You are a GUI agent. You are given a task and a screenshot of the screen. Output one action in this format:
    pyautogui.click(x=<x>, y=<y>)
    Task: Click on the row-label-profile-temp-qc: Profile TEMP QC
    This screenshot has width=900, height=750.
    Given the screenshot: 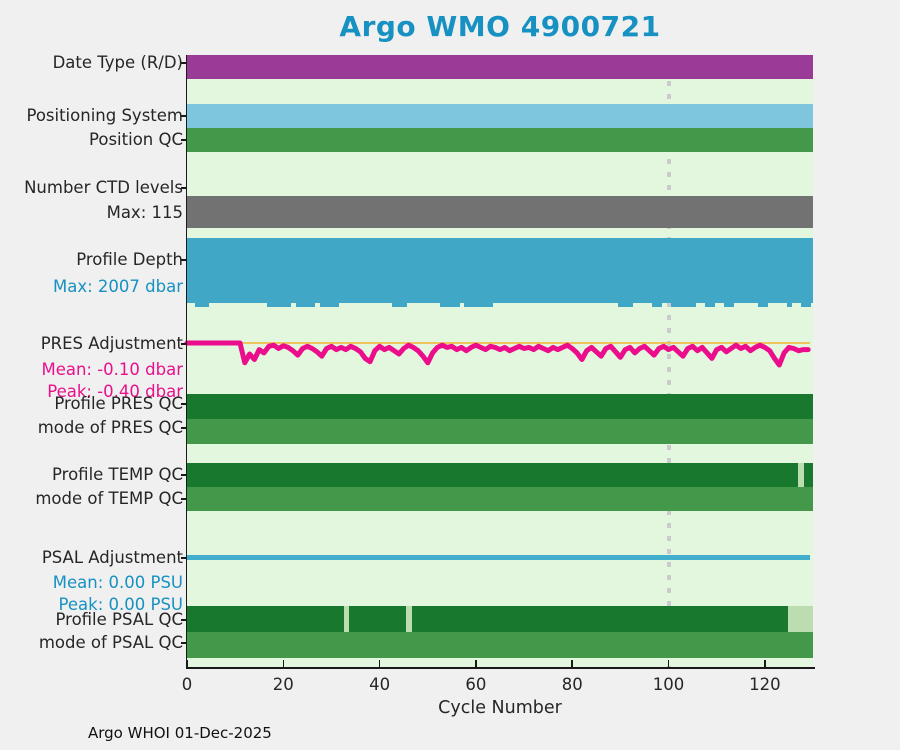 What is the action you would take?
    pyautogui.click(x=117, y=474)
    